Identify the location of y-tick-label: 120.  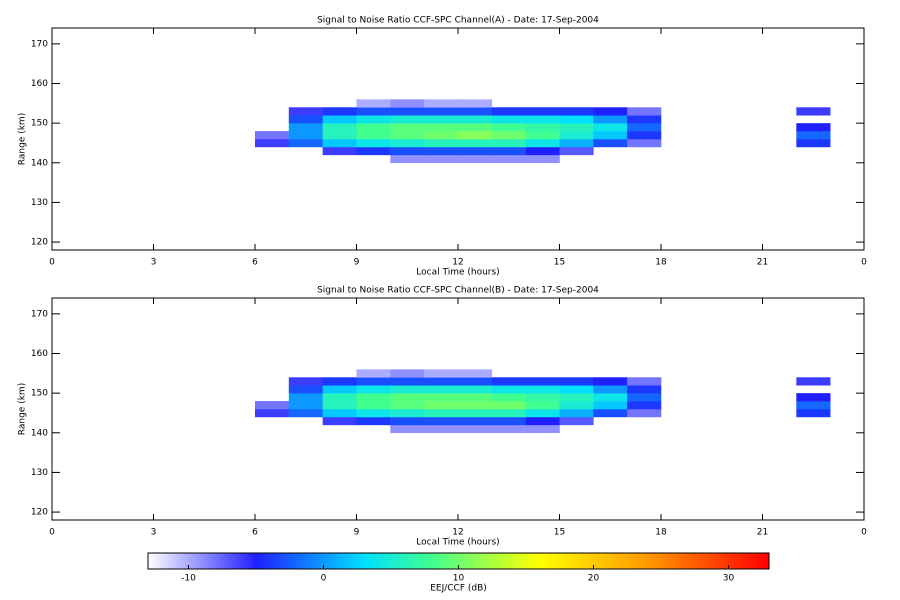
(39, 513).